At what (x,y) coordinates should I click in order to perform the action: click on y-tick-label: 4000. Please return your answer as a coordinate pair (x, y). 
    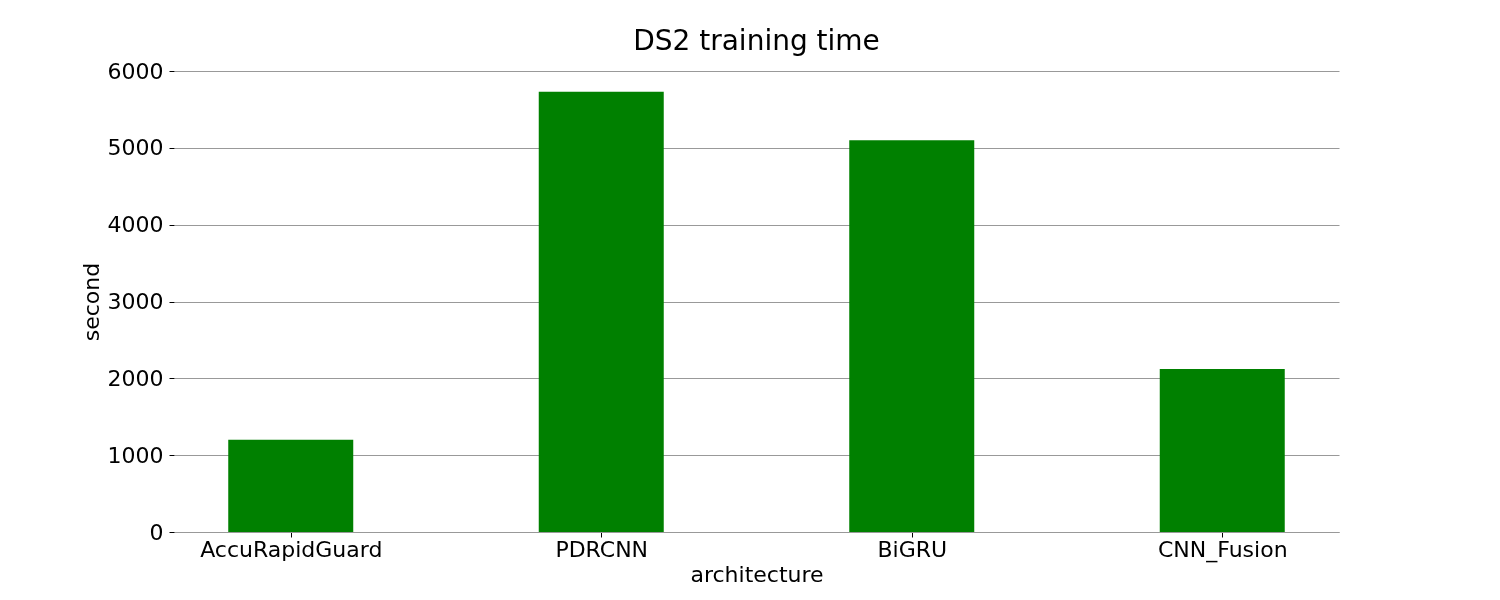
    Looking at the image, I should click on (135, 225).